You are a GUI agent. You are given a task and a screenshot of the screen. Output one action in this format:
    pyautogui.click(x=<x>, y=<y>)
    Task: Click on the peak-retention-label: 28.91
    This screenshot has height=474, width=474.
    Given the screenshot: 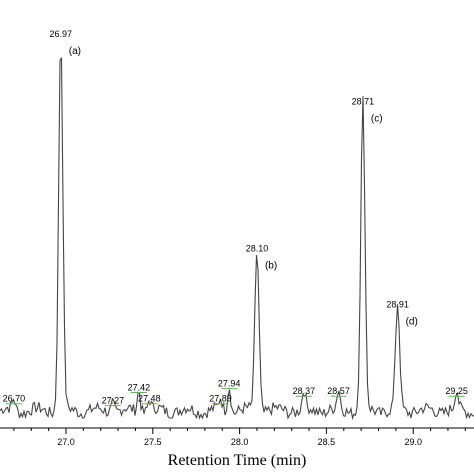 What is the action you would take?
    pyautogui.click(x=397, y=305)
    